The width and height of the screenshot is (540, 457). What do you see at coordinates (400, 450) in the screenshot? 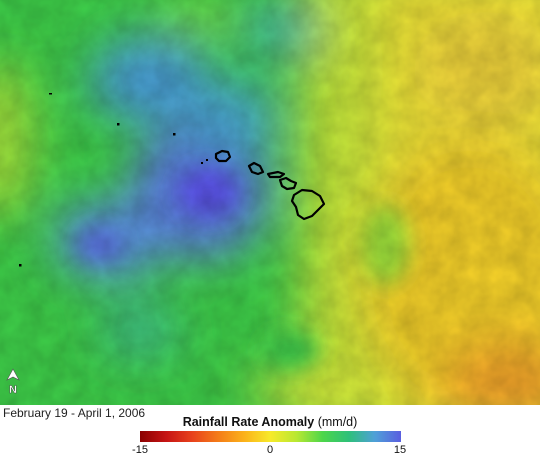
I see `legend-tick-max: 15` at bounding box center [400, 450].